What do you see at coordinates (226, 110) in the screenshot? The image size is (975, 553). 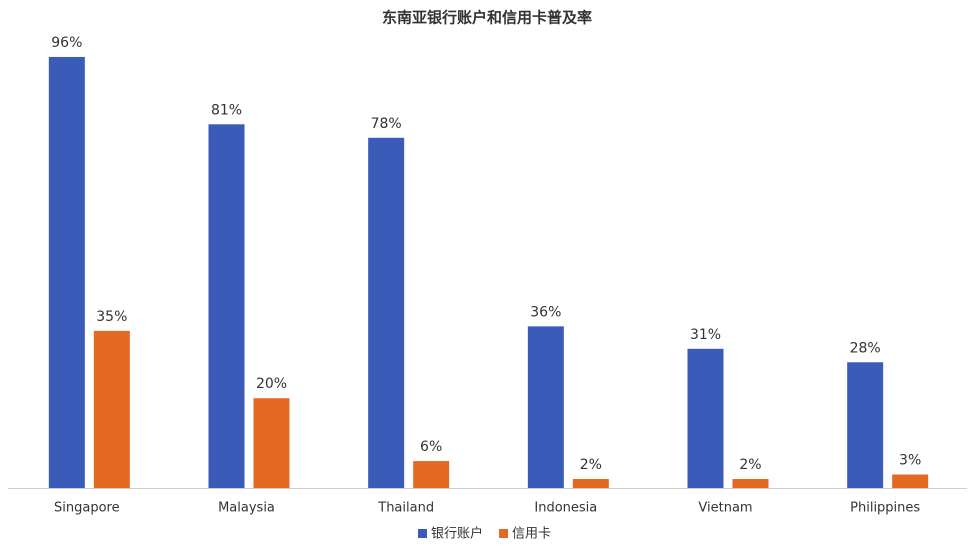 I see `value-label: 81%` at bounding box center [226, 110].